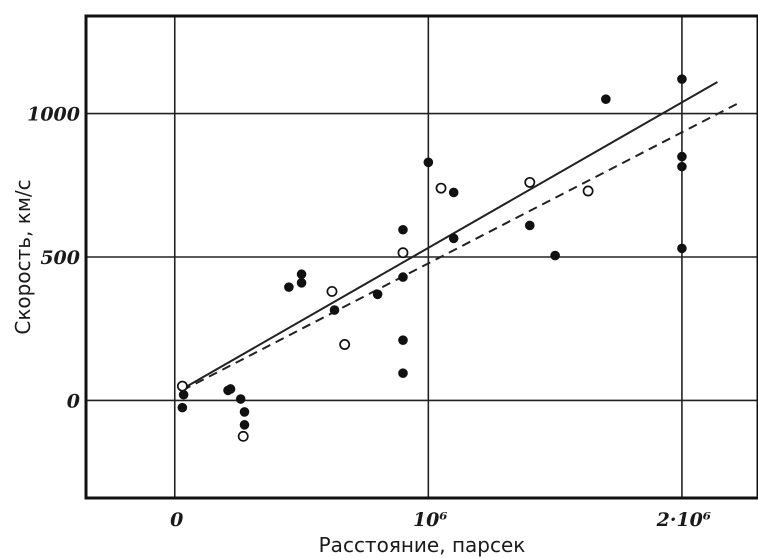 Image resolution: width=758 pixels, height=558 pixels. Describe the element at coordinates (23, 256) in the screenshot. I see `y-axis-label: Скорость, км/с` at that location.